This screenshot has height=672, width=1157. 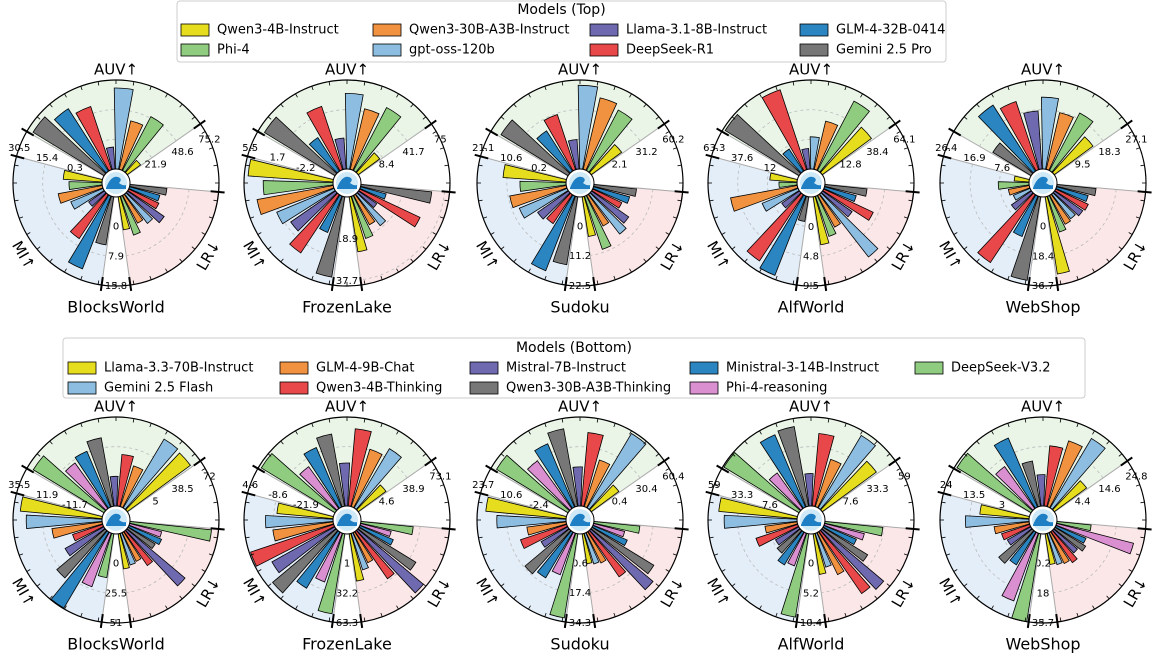 I want to click on panel-title: BlocksWorld, so click(x=115, y=644).